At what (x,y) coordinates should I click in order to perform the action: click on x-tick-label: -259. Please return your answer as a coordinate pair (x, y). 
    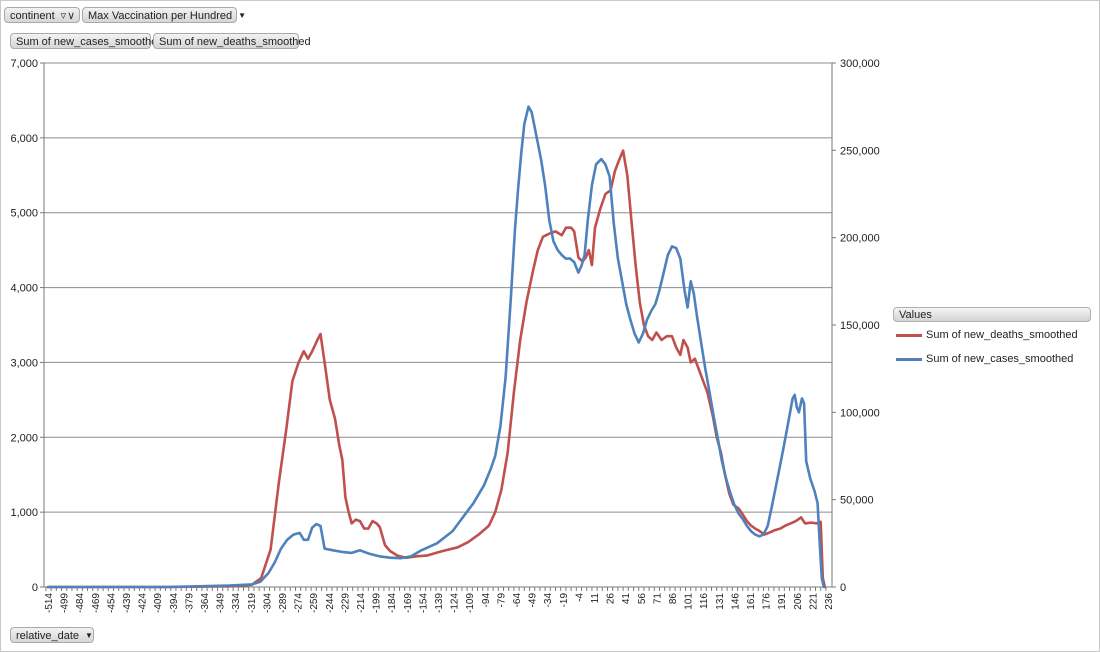
    Looking at the image, I should click on (314, 603).